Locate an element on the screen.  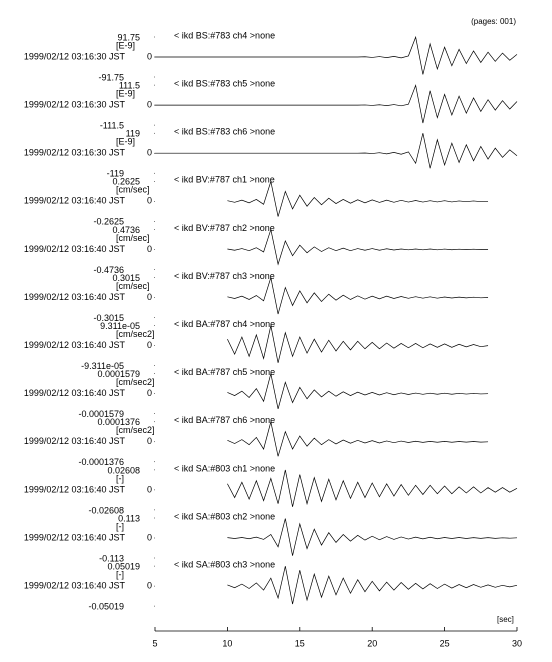
x-tick-label: 20 is located at coordinates (372, 643).